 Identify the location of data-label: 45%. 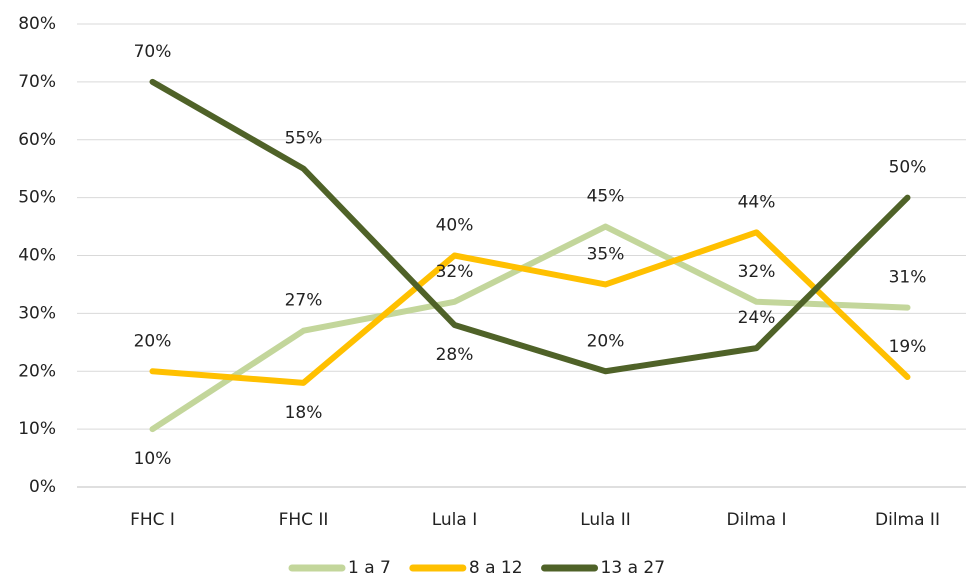
(606, 197).